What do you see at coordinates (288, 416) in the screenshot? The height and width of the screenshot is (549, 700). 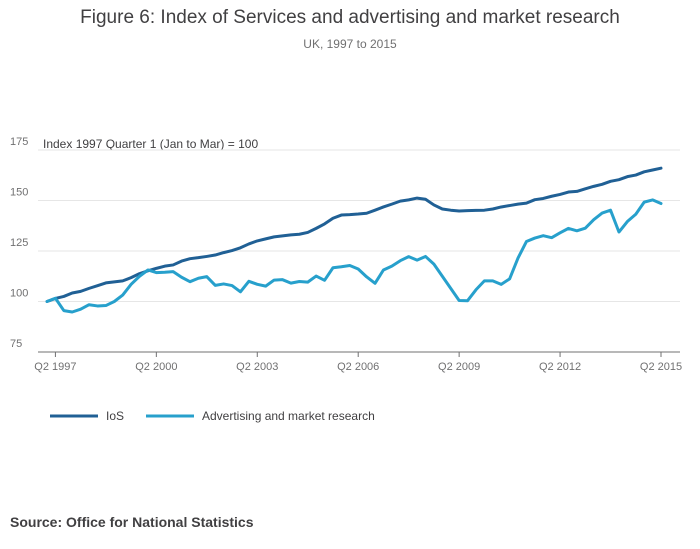 I see `legend-label-adv: Advertising and market research` at bounding box center [288, 416].